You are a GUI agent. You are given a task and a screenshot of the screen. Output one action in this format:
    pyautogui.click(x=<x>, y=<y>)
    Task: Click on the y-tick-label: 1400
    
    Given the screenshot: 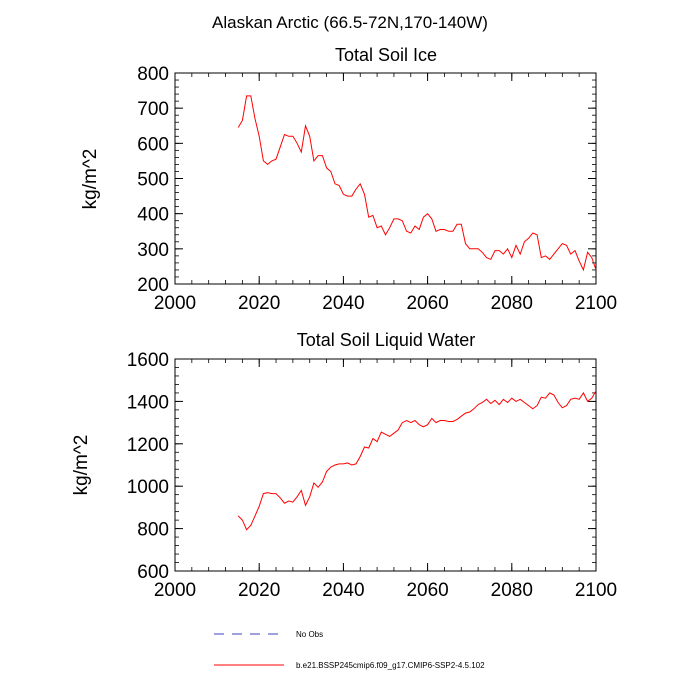 What is the action you would take?
    pyautogui.click(x=148, y=402)
    